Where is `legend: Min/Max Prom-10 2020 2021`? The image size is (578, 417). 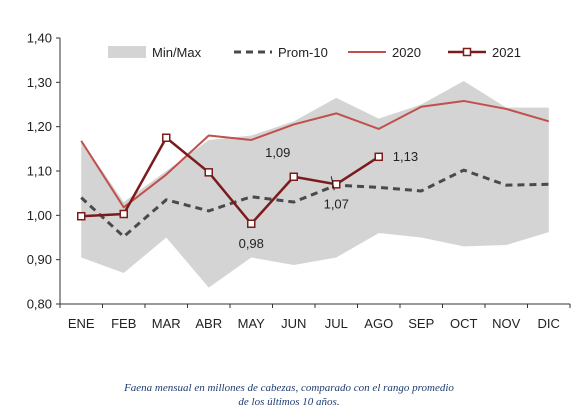
legend: Min/Max Prom-10 2020 2021 is located at coordinates (314, 52).